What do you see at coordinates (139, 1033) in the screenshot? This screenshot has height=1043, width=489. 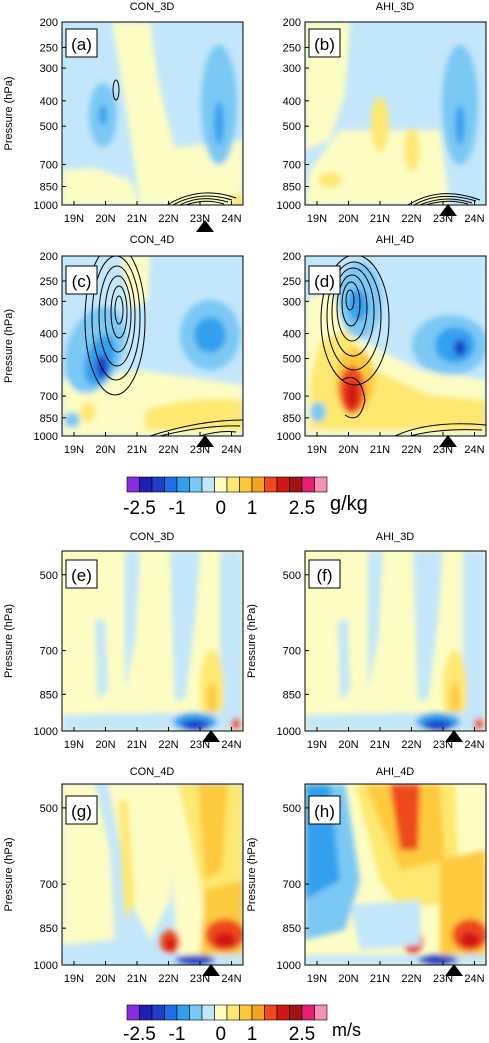 I see `colorbar-tick-label: -2.5` at bounding box center [139, 1033].